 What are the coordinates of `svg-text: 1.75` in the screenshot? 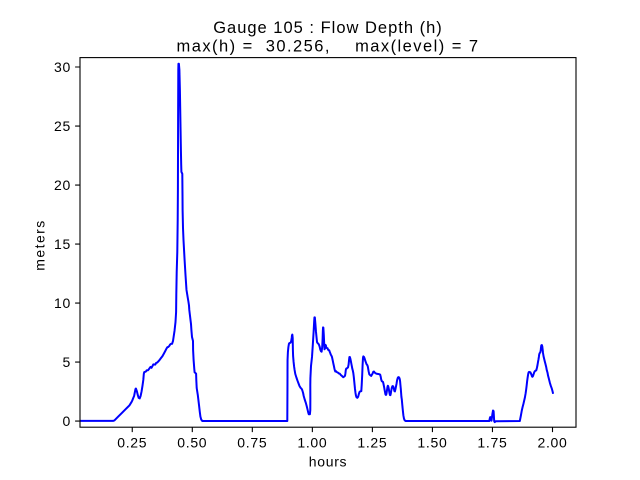 It's located at (492, 443).